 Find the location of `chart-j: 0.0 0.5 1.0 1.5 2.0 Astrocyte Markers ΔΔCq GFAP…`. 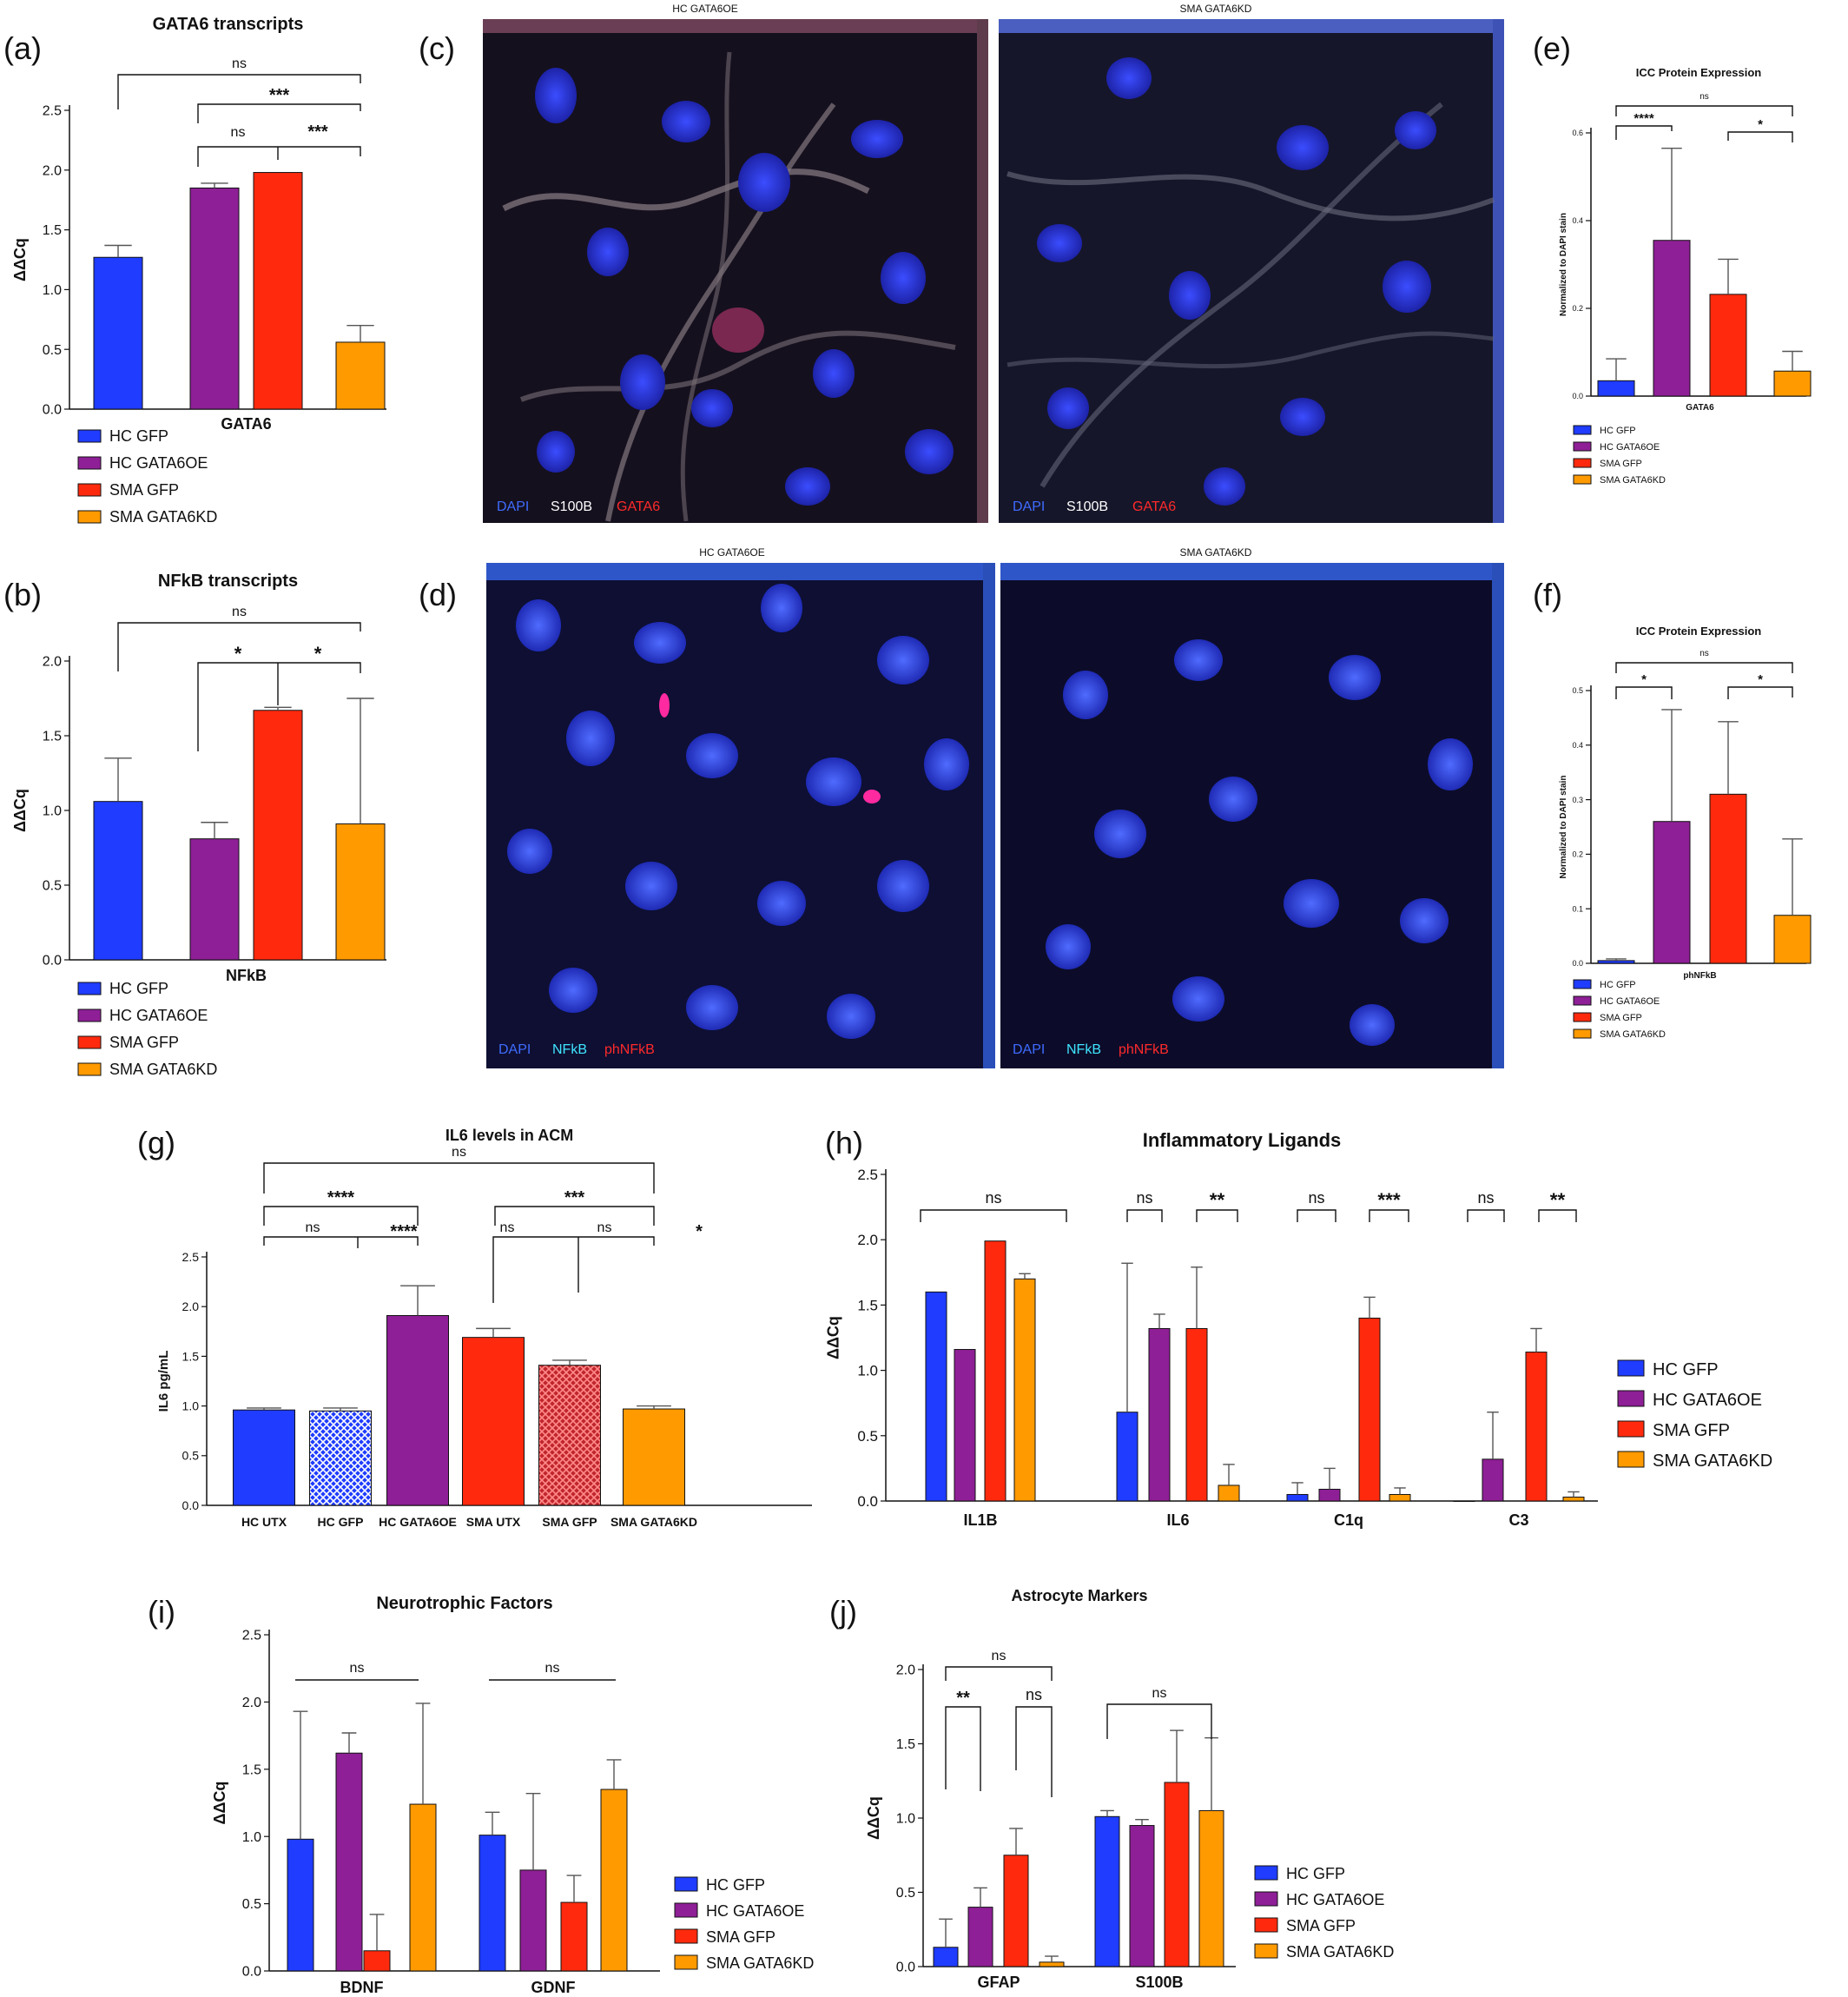

chart-j: 0.0 0.5 1.0 1.5 2.0 Astrocyte Markers ΔΔCq GFAP… is located at coordinates (1130, 1789).